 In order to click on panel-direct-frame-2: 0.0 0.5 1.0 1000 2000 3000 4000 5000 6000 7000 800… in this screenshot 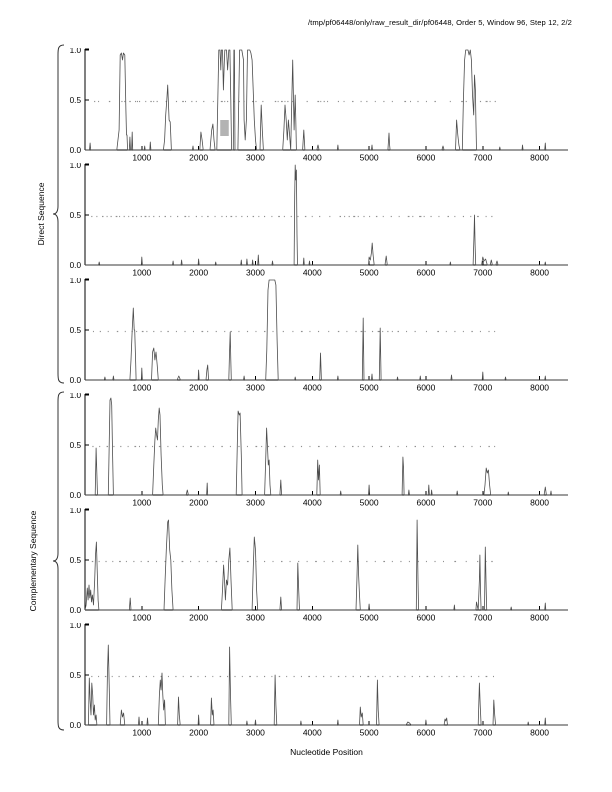, I will do `click(319, 220)`.